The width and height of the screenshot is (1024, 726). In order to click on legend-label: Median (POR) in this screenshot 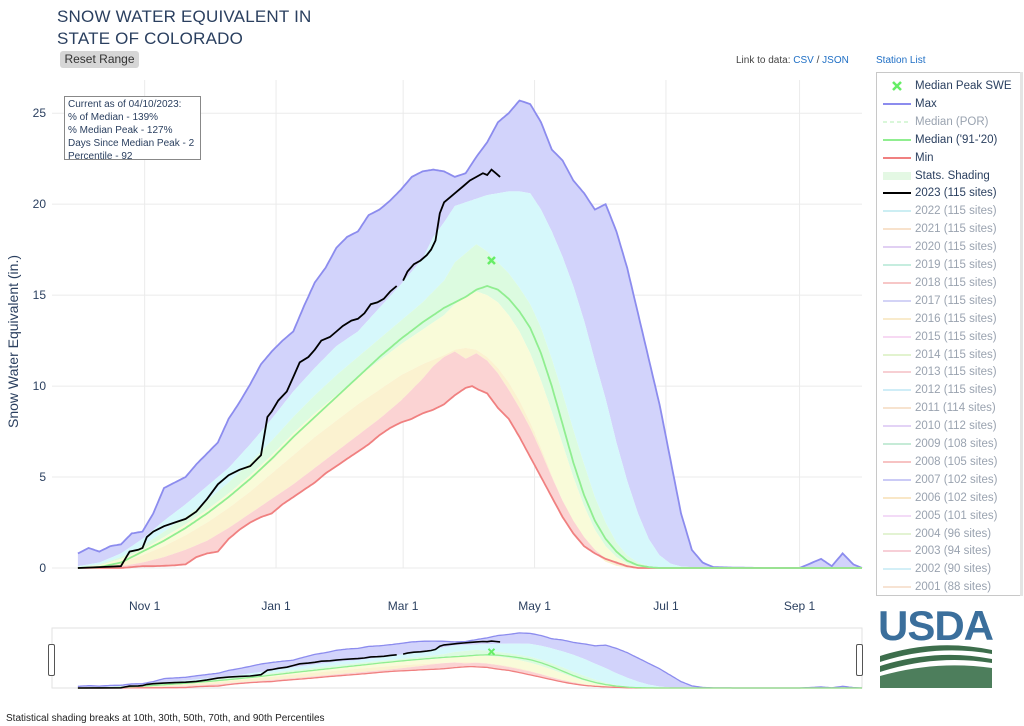, I will do `click(952, 121)`.